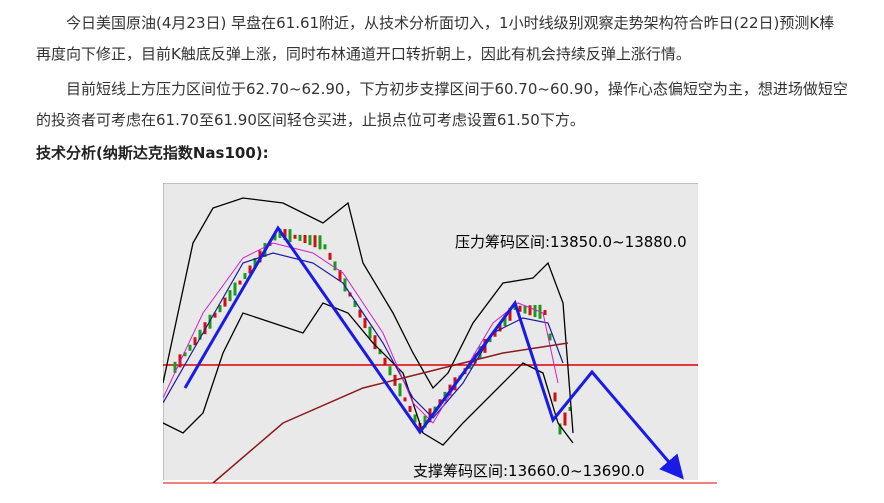  What do you see at coordinates (529, 471) in the screenshot?
I see `support-label: 支撑筹码区间:13660.0~13690.0` at bounding box center [529, 471].